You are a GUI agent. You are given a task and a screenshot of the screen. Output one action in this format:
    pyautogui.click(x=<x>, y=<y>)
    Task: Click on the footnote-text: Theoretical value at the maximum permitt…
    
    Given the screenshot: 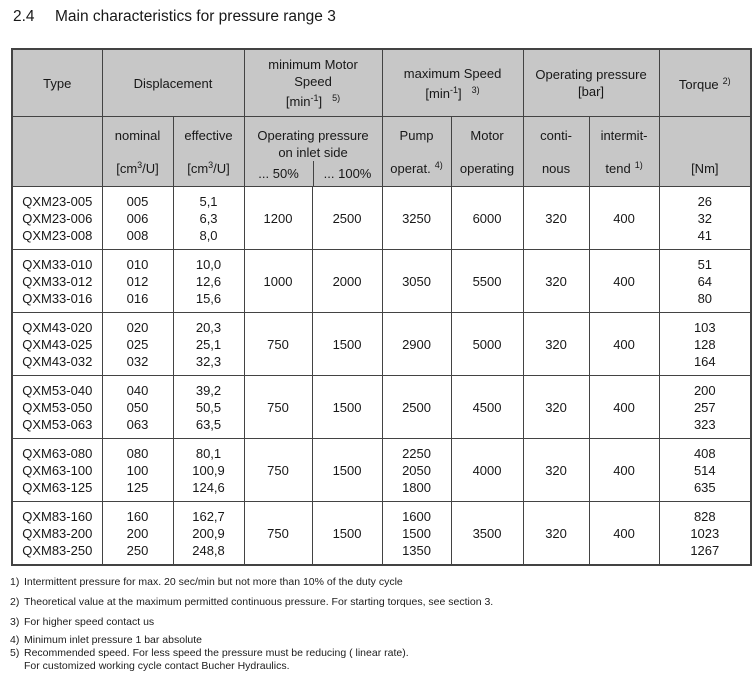 What is the action you would take?
    pyautogui.click(x=259, y=602)
    